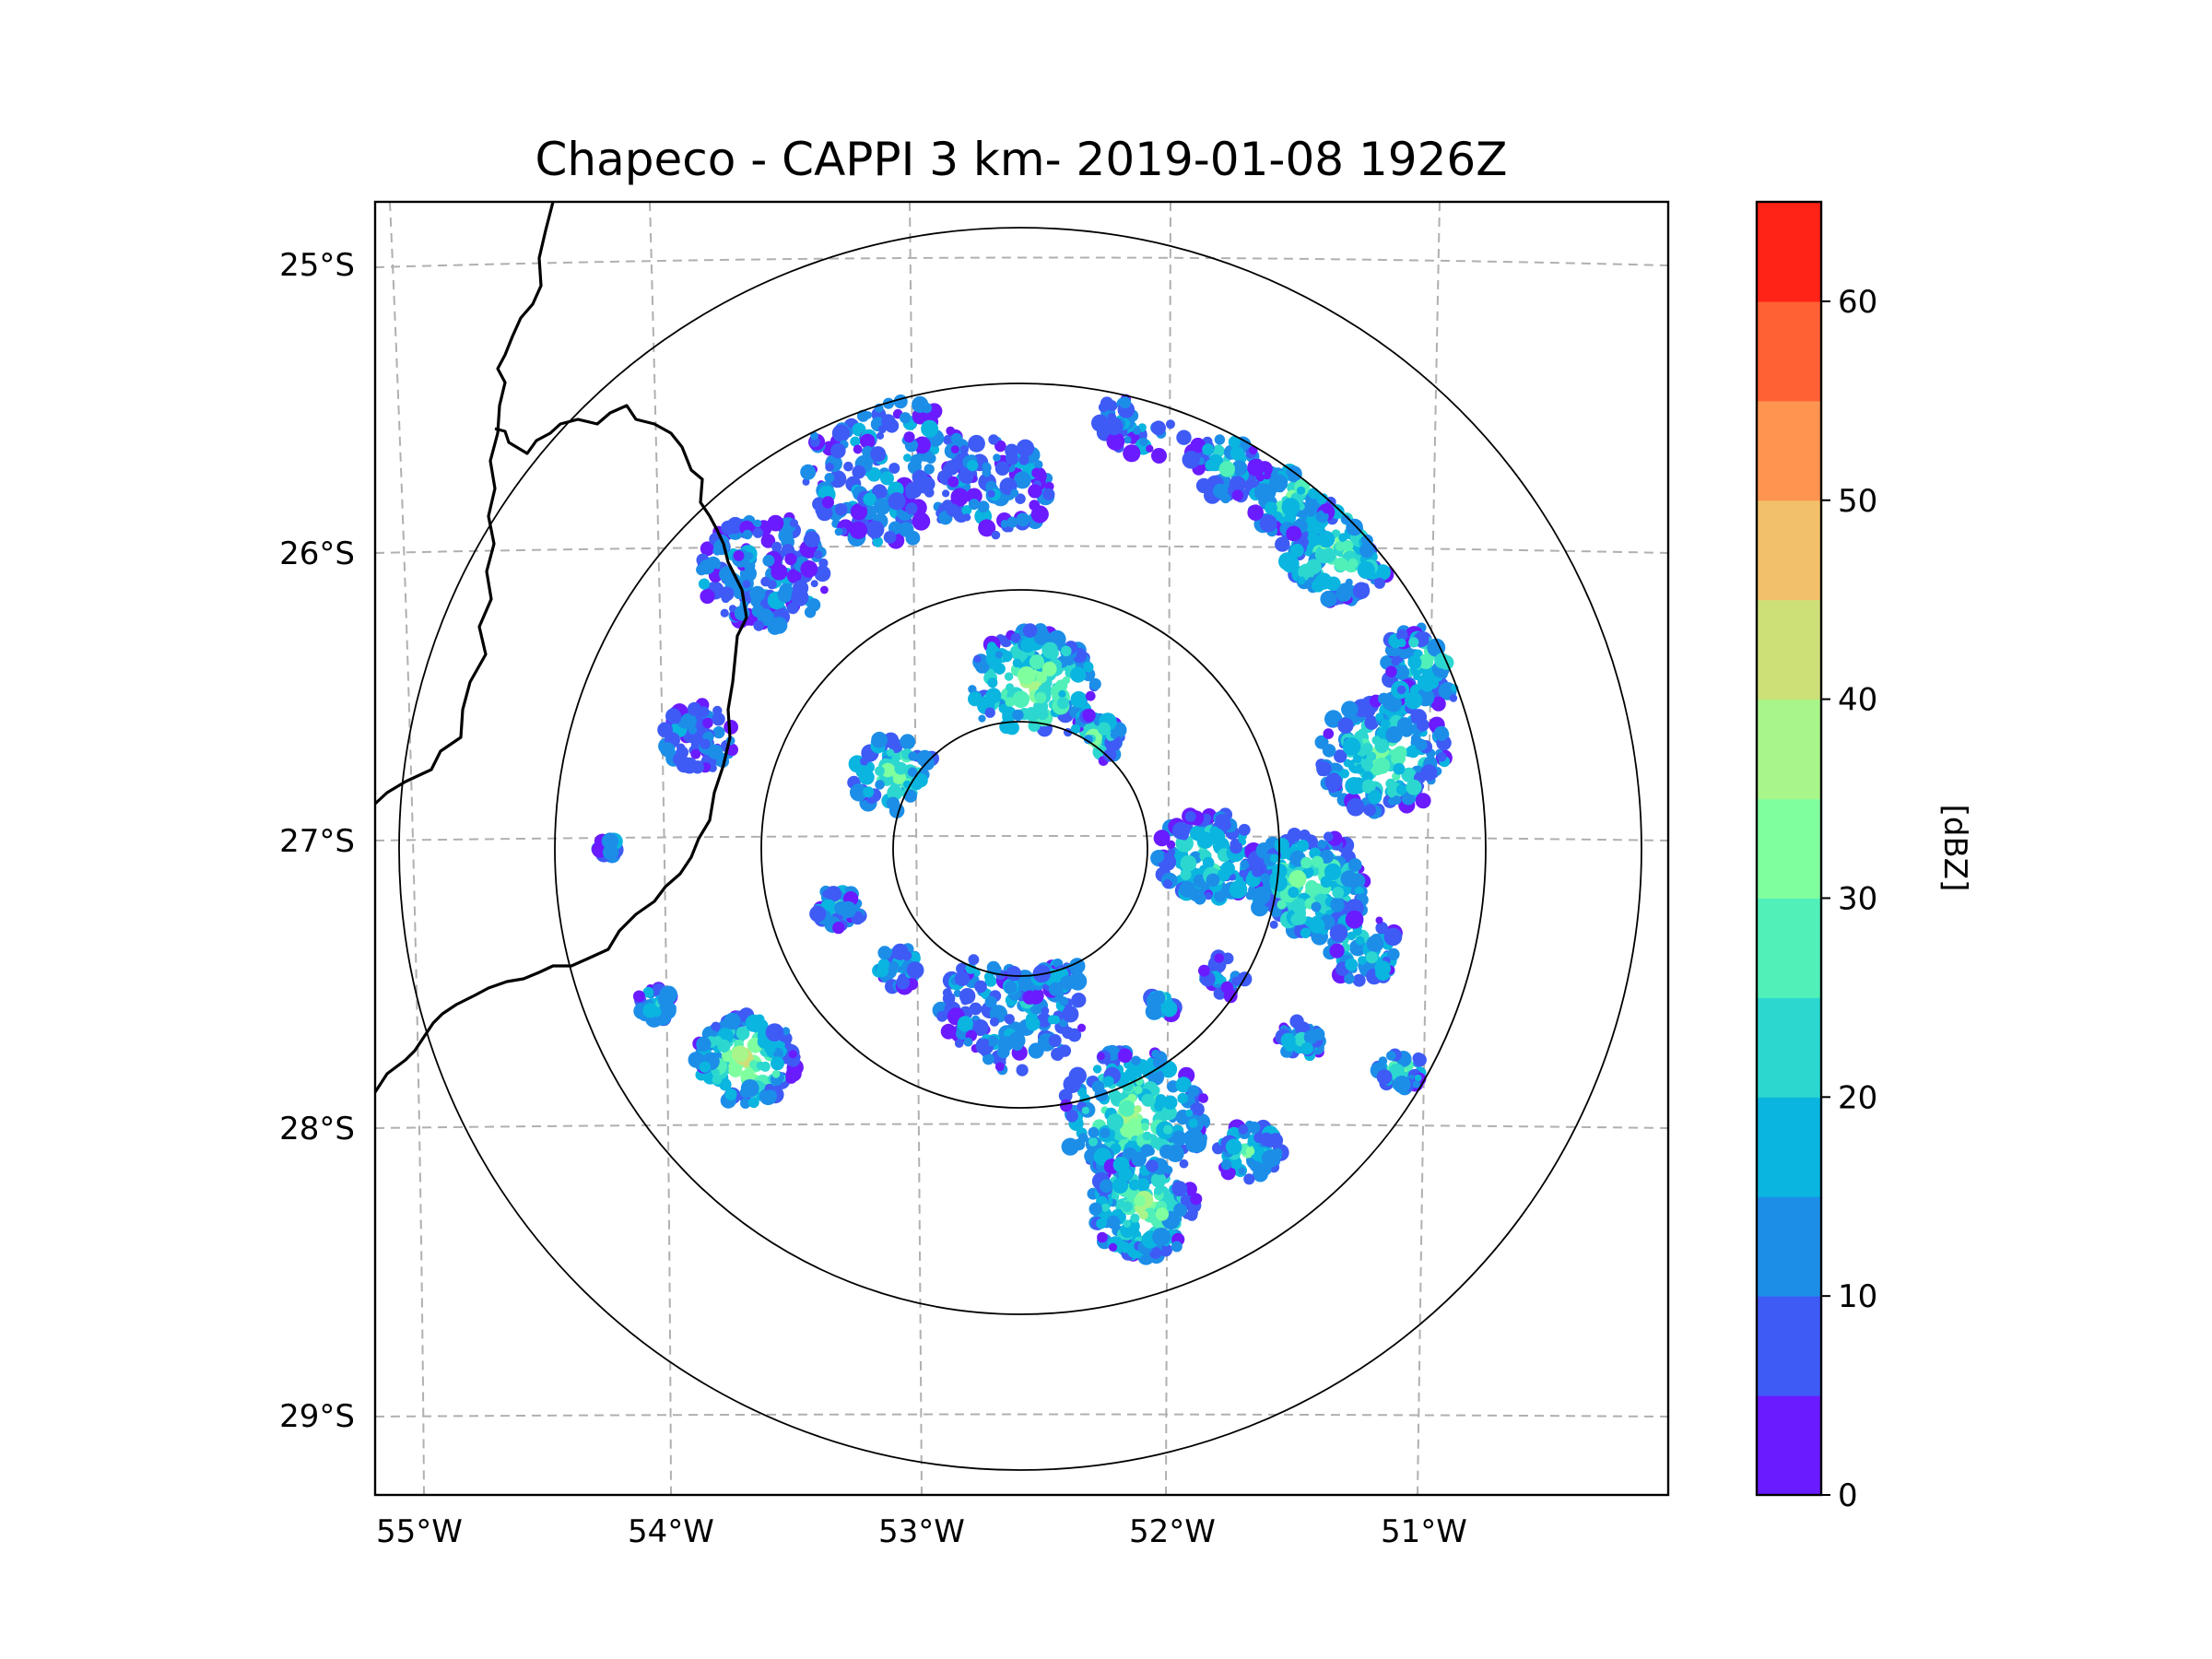 This screenshot has height=1659, width=2212. I want to click on parallel-25s, so click(1021, 262).